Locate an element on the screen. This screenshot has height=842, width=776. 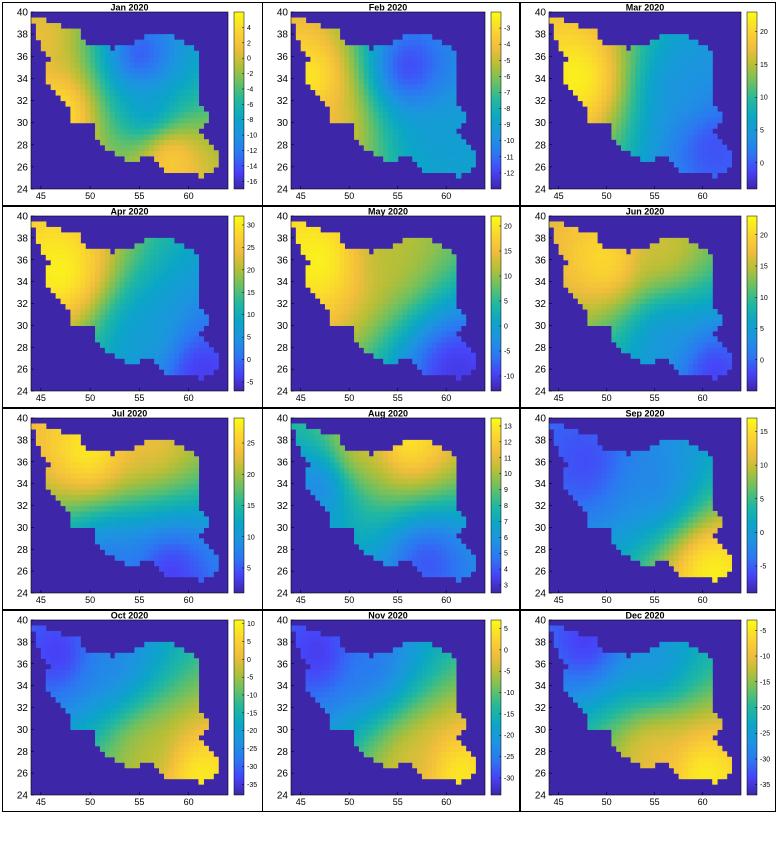
y-tick-label: 36 is located at coordinates (541, 57).